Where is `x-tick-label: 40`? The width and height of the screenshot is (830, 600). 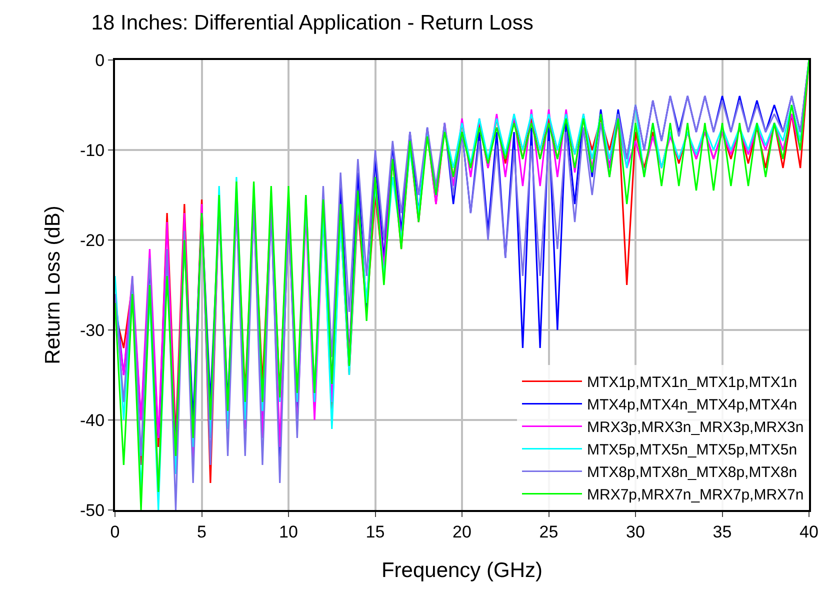 x-tick-label: 40 is located at coordinates (809, 532).